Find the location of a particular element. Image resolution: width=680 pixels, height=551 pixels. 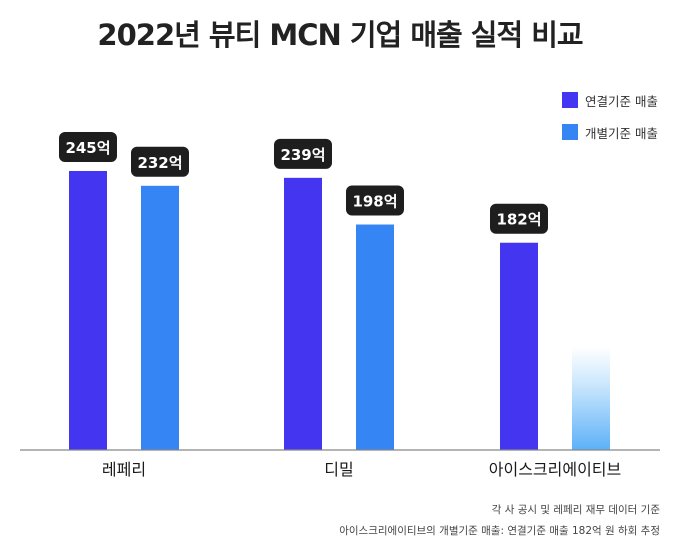

legend-item-separate: 개별기준 매출 is located at coordinates (610, 132).